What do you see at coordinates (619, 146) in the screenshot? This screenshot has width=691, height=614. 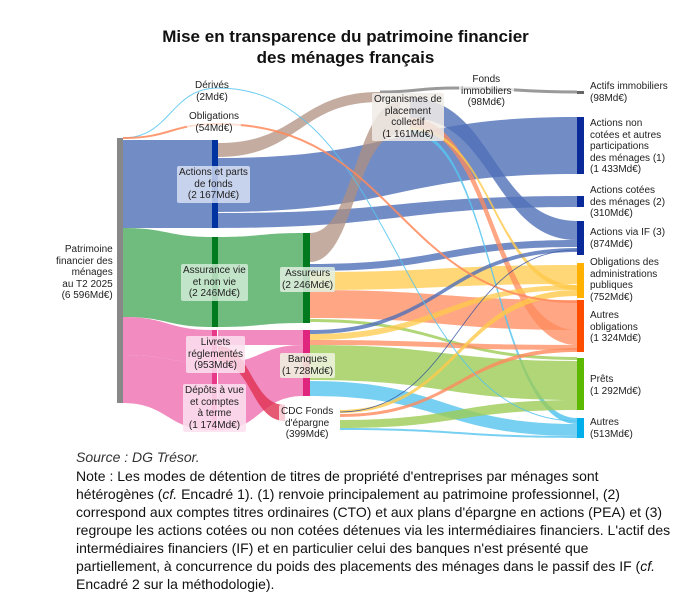 I see `label-line: participations` at bounding box center [619, 146].